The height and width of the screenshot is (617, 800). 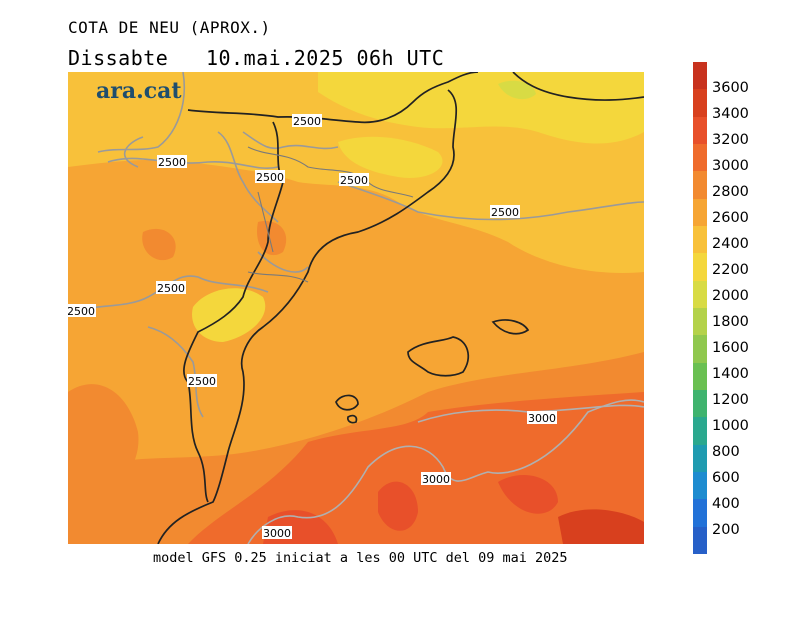 I want to click on colorbar-label: 2400, so click(x=730, y=244).